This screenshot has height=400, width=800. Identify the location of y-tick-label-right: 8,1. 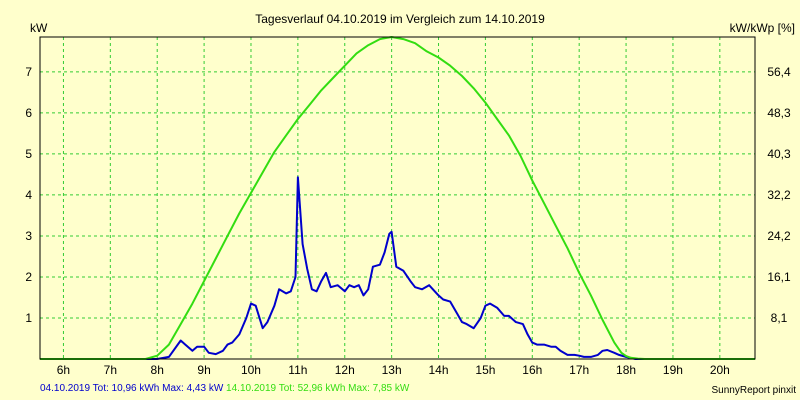
(779, 318).